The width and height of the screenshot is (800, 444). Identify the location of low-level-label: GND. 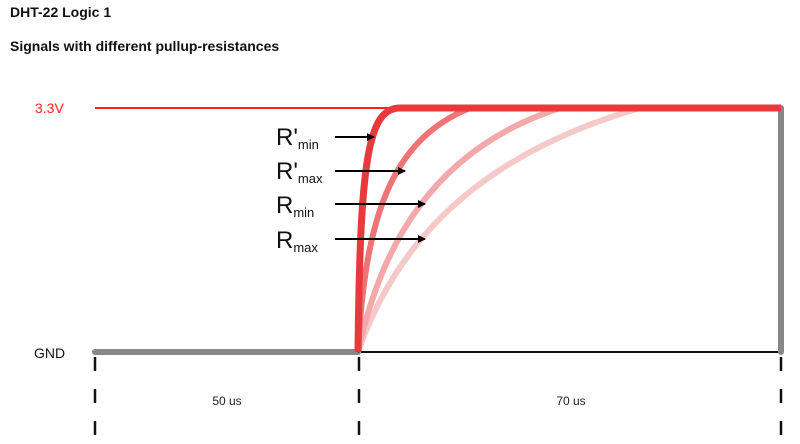
(49, 353).